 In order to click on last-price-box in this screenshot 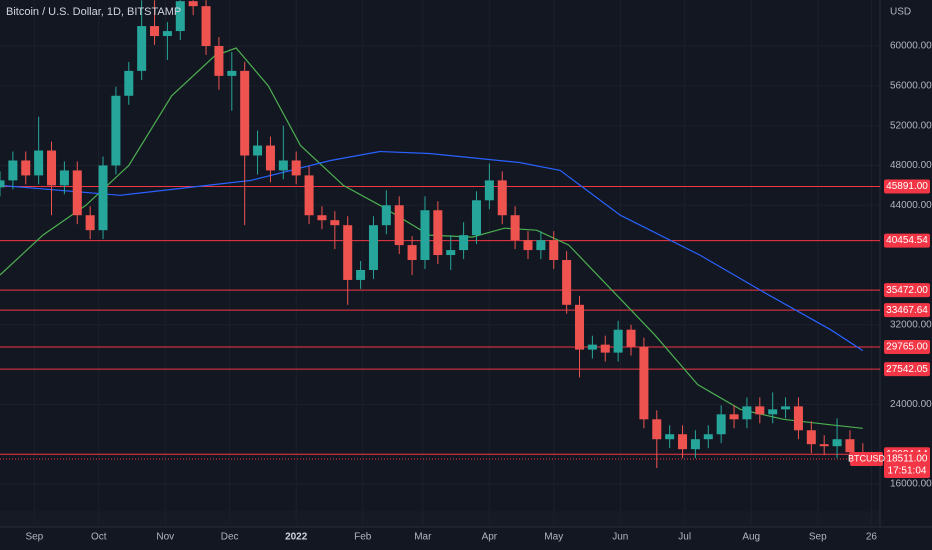, I will do `click(907, 465)`.